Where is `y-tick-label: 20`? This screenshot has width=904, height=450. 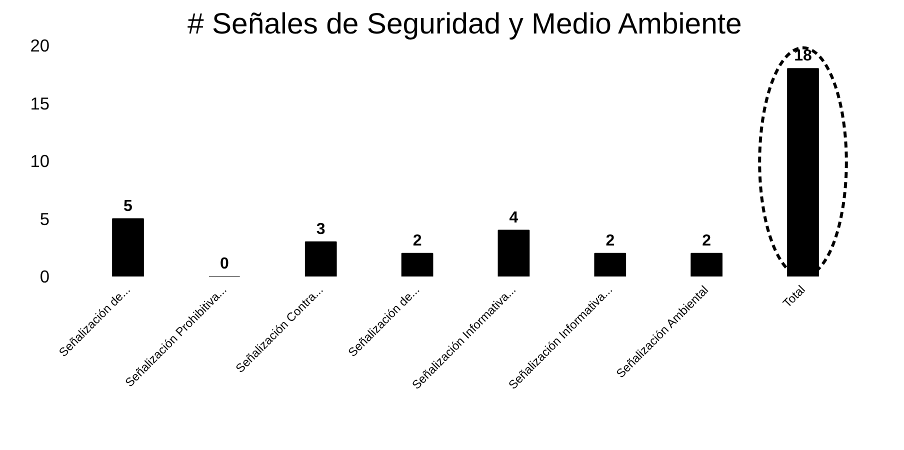
y-tick-label: 20 is located at coordinates (40, 46).